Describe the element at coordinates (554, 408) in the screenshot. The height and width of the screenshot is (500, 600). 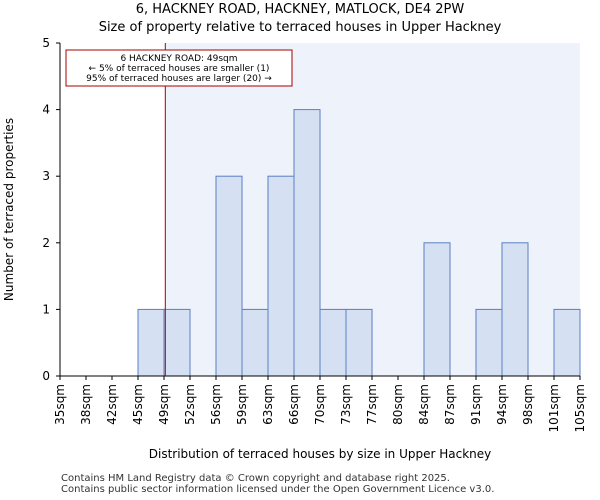
I see `x-tick-label: 101sqm` at that location.